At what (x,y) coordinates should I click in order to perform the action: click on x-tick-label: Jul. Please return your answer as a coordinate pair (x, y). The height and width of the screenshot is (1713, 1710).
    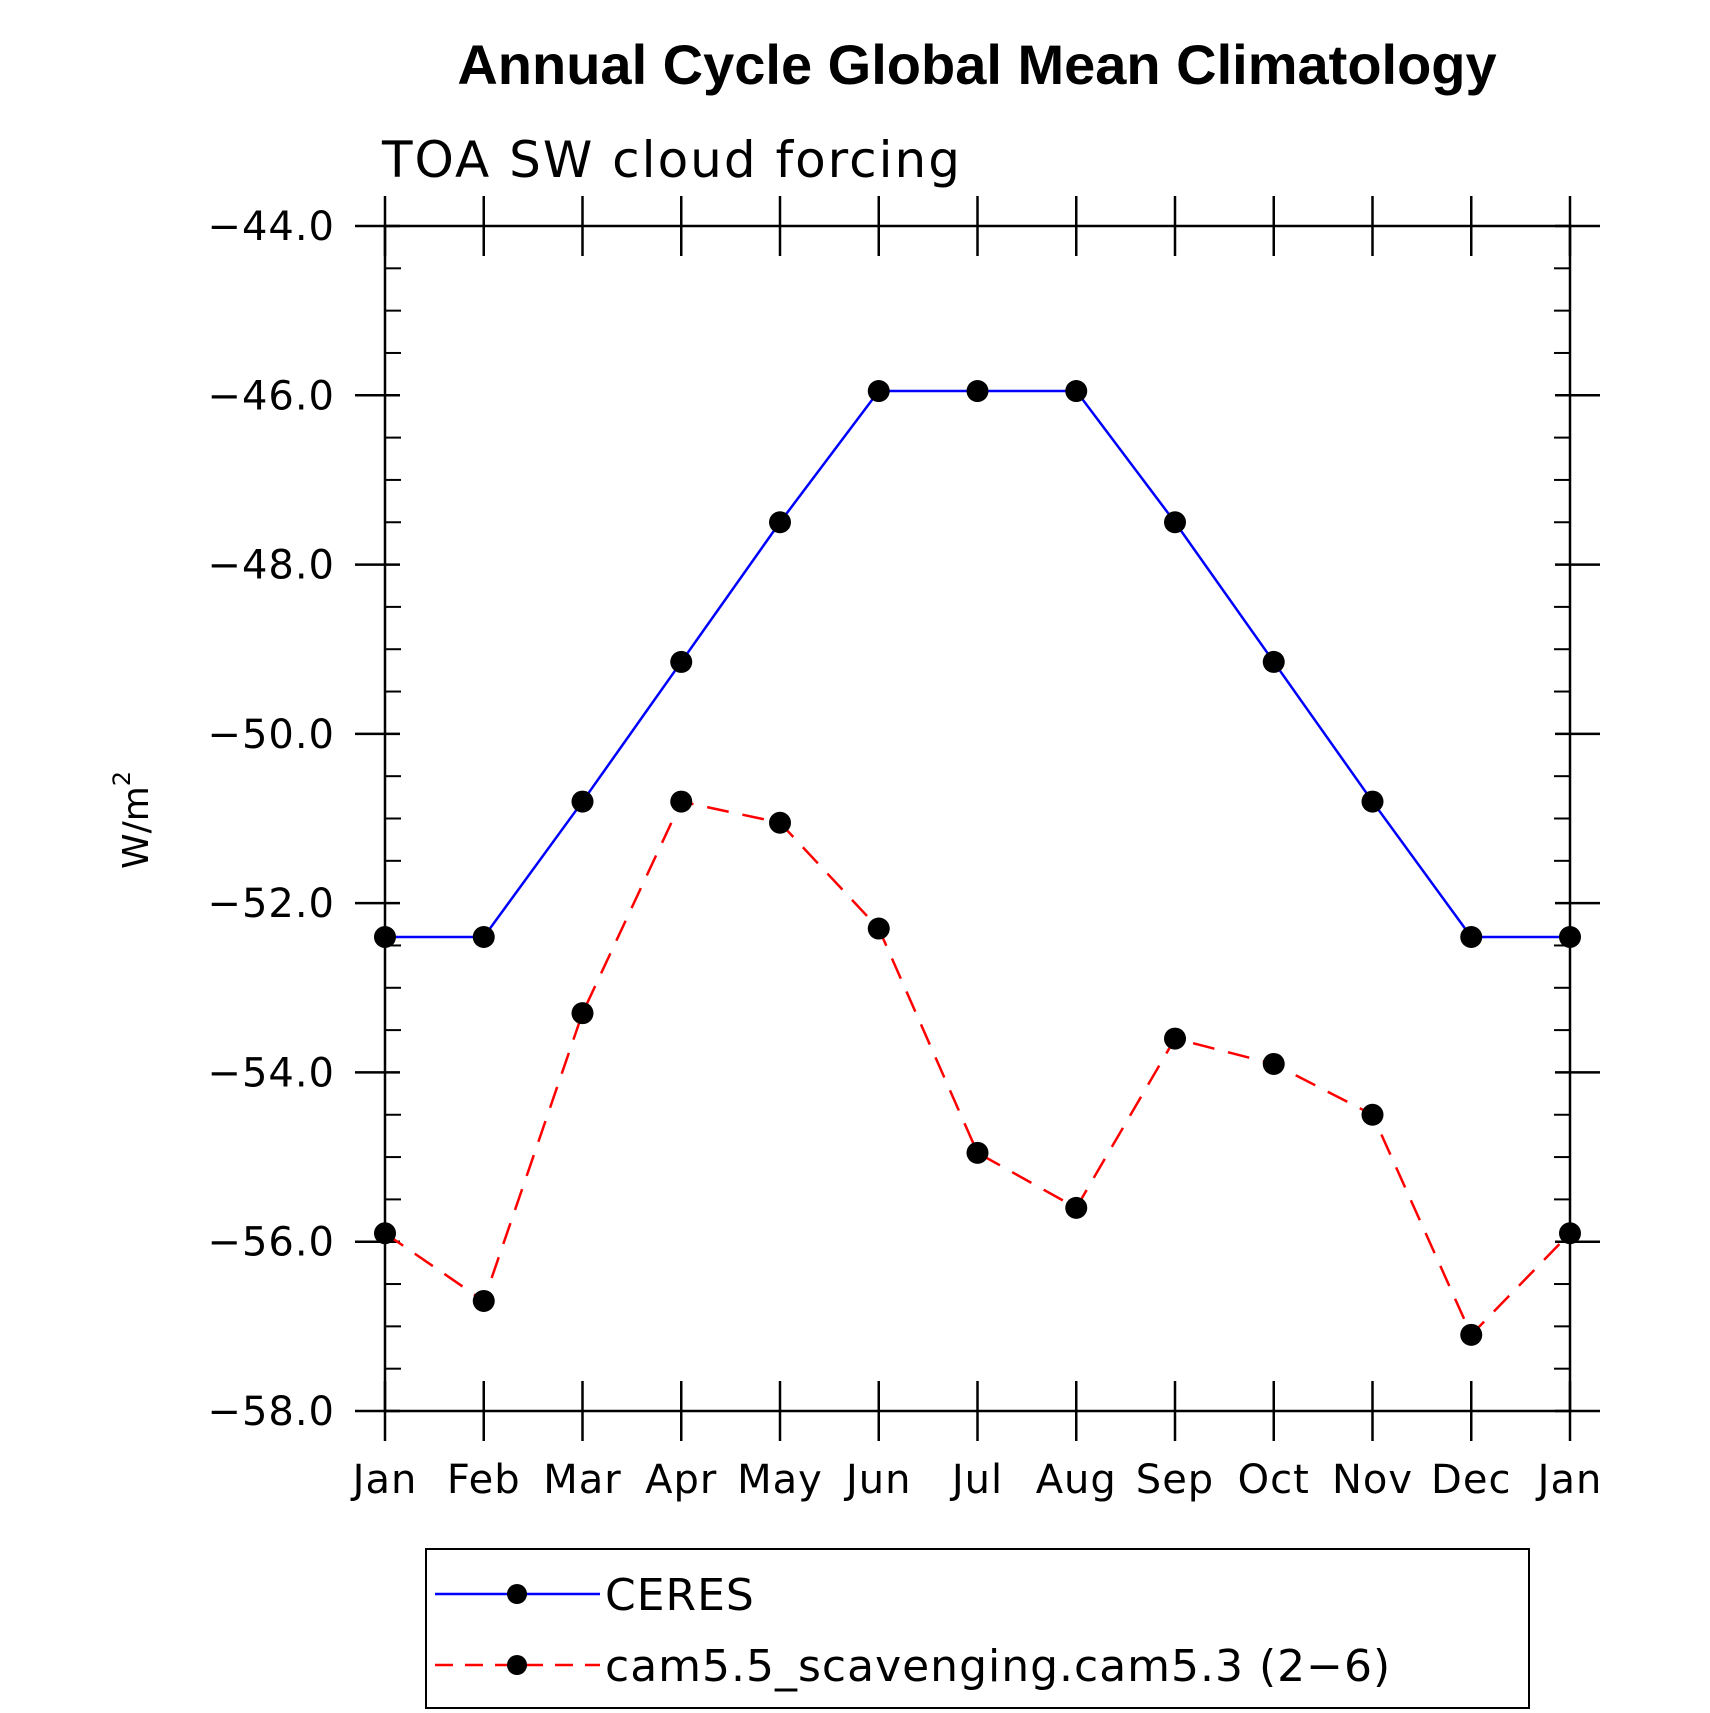
    Looking at the image, I should click on (976, 1480).